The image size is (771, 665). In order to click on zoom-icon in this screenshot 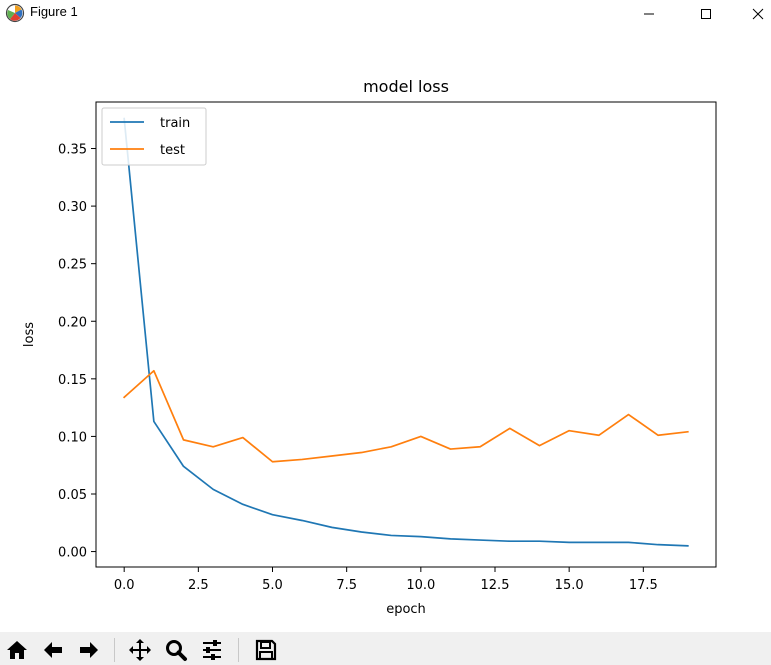, I will do `click(176, 650)`.